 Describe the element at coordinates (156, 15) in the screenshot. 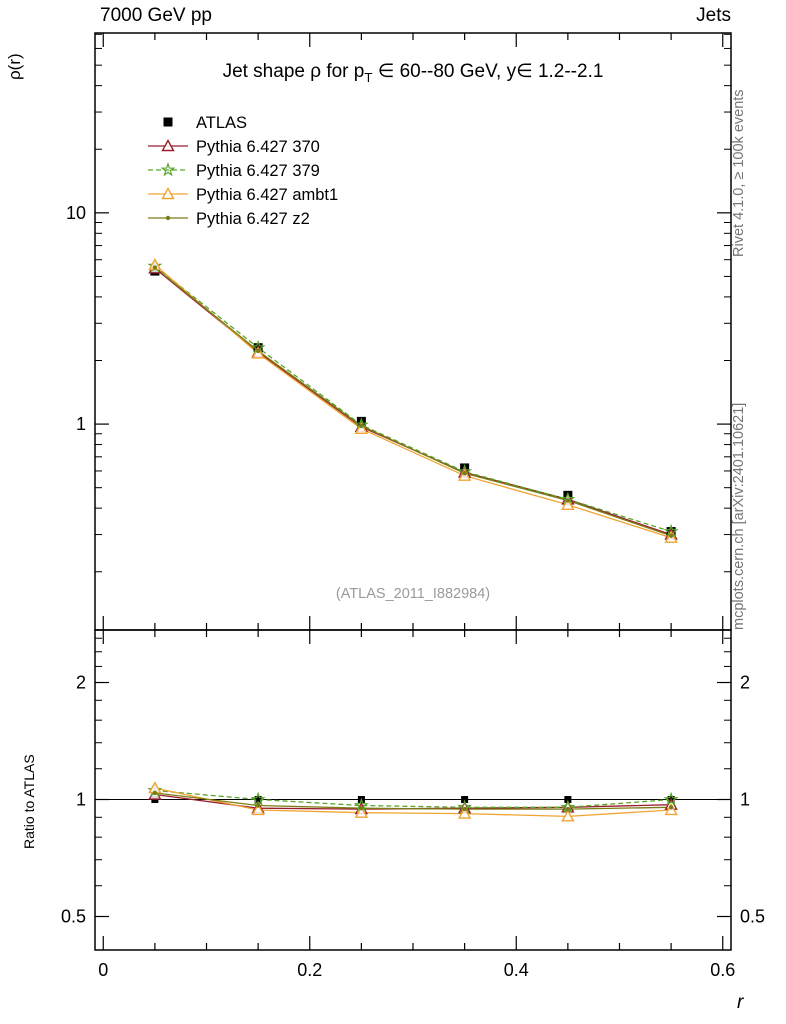

I see `beam-energy-label: 7000 GeV pp` at that location.